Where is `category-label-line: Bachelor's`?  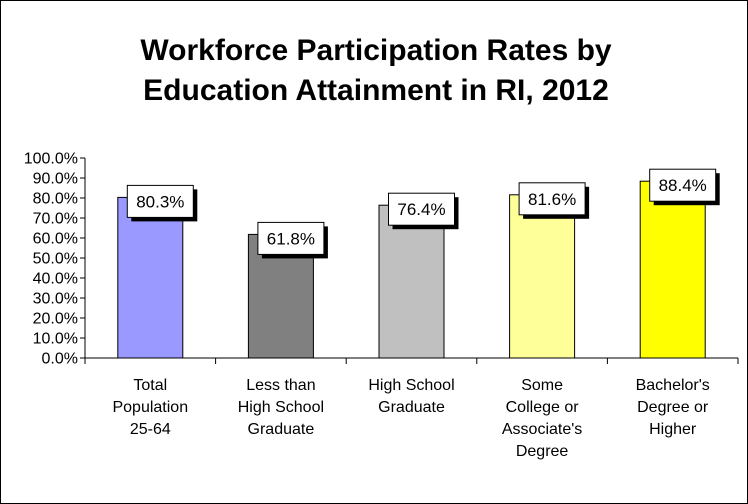 category-label-line: Bachelor's is located at coordinates (673, 385).